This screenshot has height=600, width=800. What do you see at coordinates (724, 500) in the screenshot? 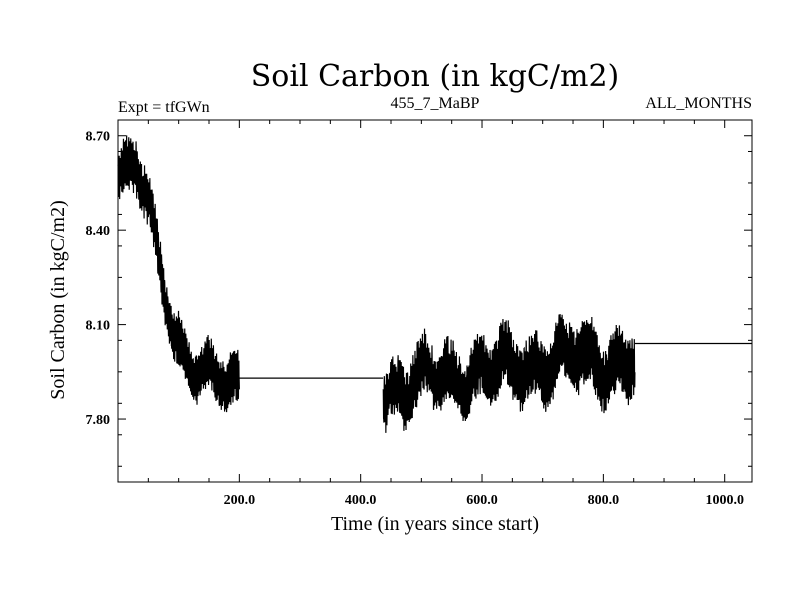
I see `x-tick-label: 1000.0` at bounding box center [724, 500].